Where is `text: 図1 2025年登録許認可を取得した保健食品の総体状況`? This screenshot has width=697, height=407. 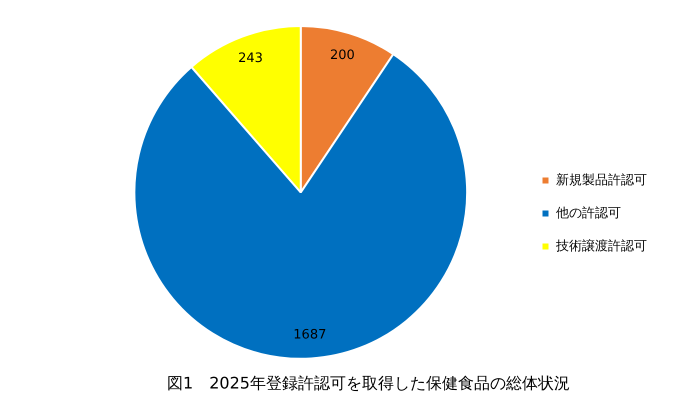 text: 図1 2025年登録許認可を取得した保健食品の総体状況 is located at coordinates (368, 383).